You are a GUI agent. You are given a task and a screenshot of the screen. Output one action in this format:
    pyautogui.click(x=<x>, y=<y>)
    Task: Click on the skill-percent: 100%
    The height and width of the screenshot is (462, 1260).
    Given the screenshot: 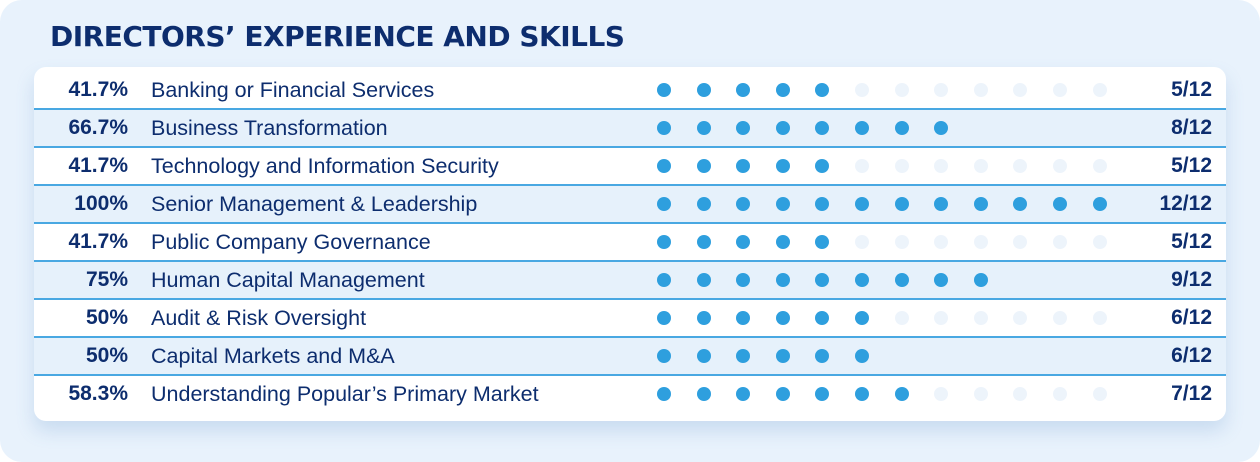 What is the action you would take?
    pyautogui.click(x=101, y=203)
    